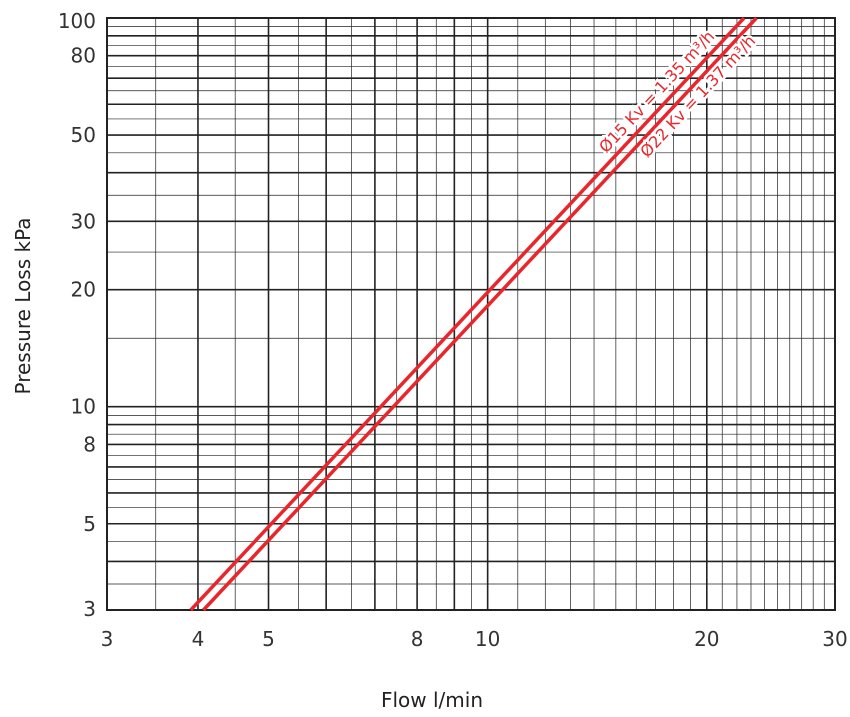 The image size is (850, 717). What do you see at coordinates (83, 290) in the screenshot?
I see `y-tick-label: 20` at bounding box center [83, 290].